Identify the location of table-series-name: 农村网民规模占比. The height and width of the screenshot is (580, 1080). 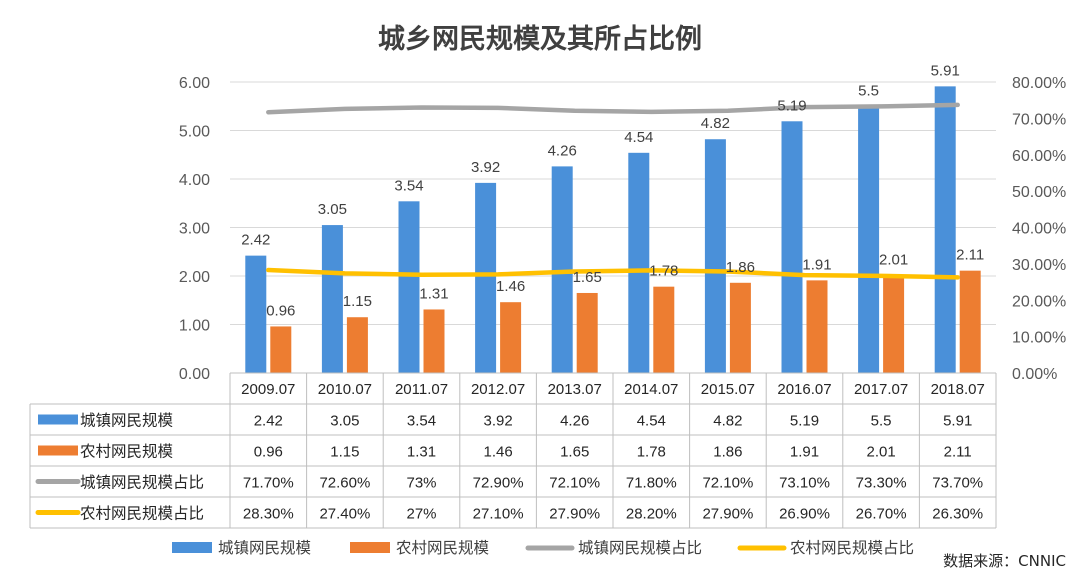
(142, 514).